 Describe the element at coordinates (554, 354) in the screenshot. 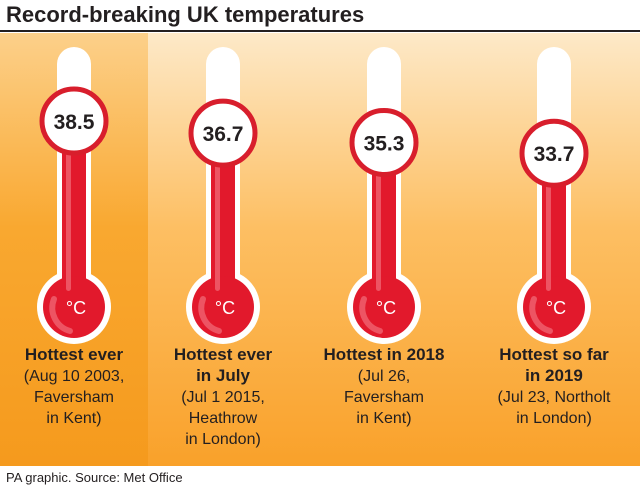

I see `category-label: Hottest so far` at that location.